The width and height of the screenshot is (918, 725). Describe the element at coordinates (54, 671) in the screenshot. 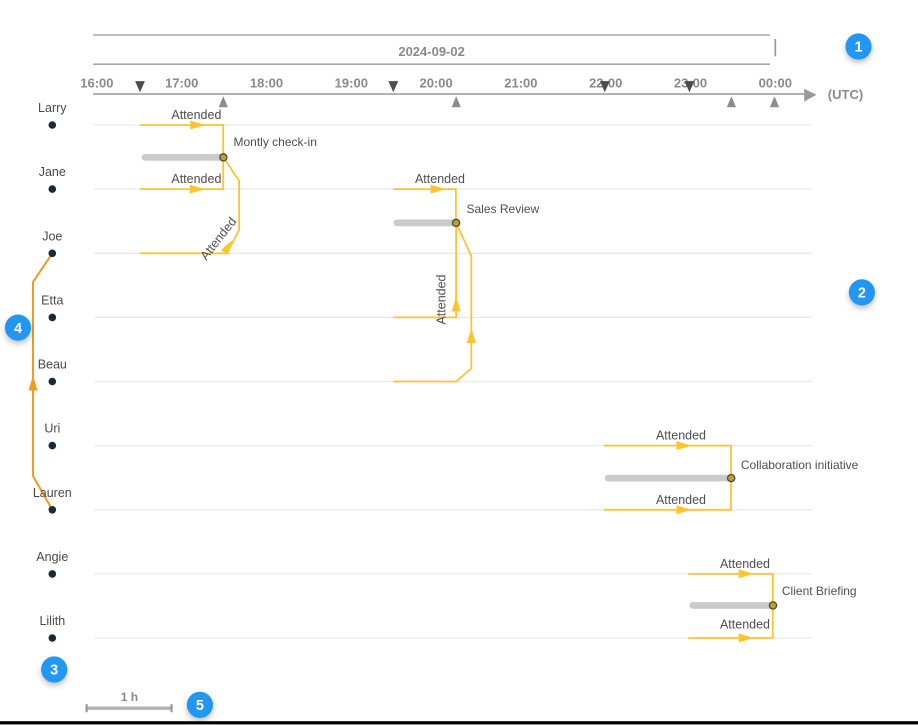

I see `svg-text: 3` at that location.